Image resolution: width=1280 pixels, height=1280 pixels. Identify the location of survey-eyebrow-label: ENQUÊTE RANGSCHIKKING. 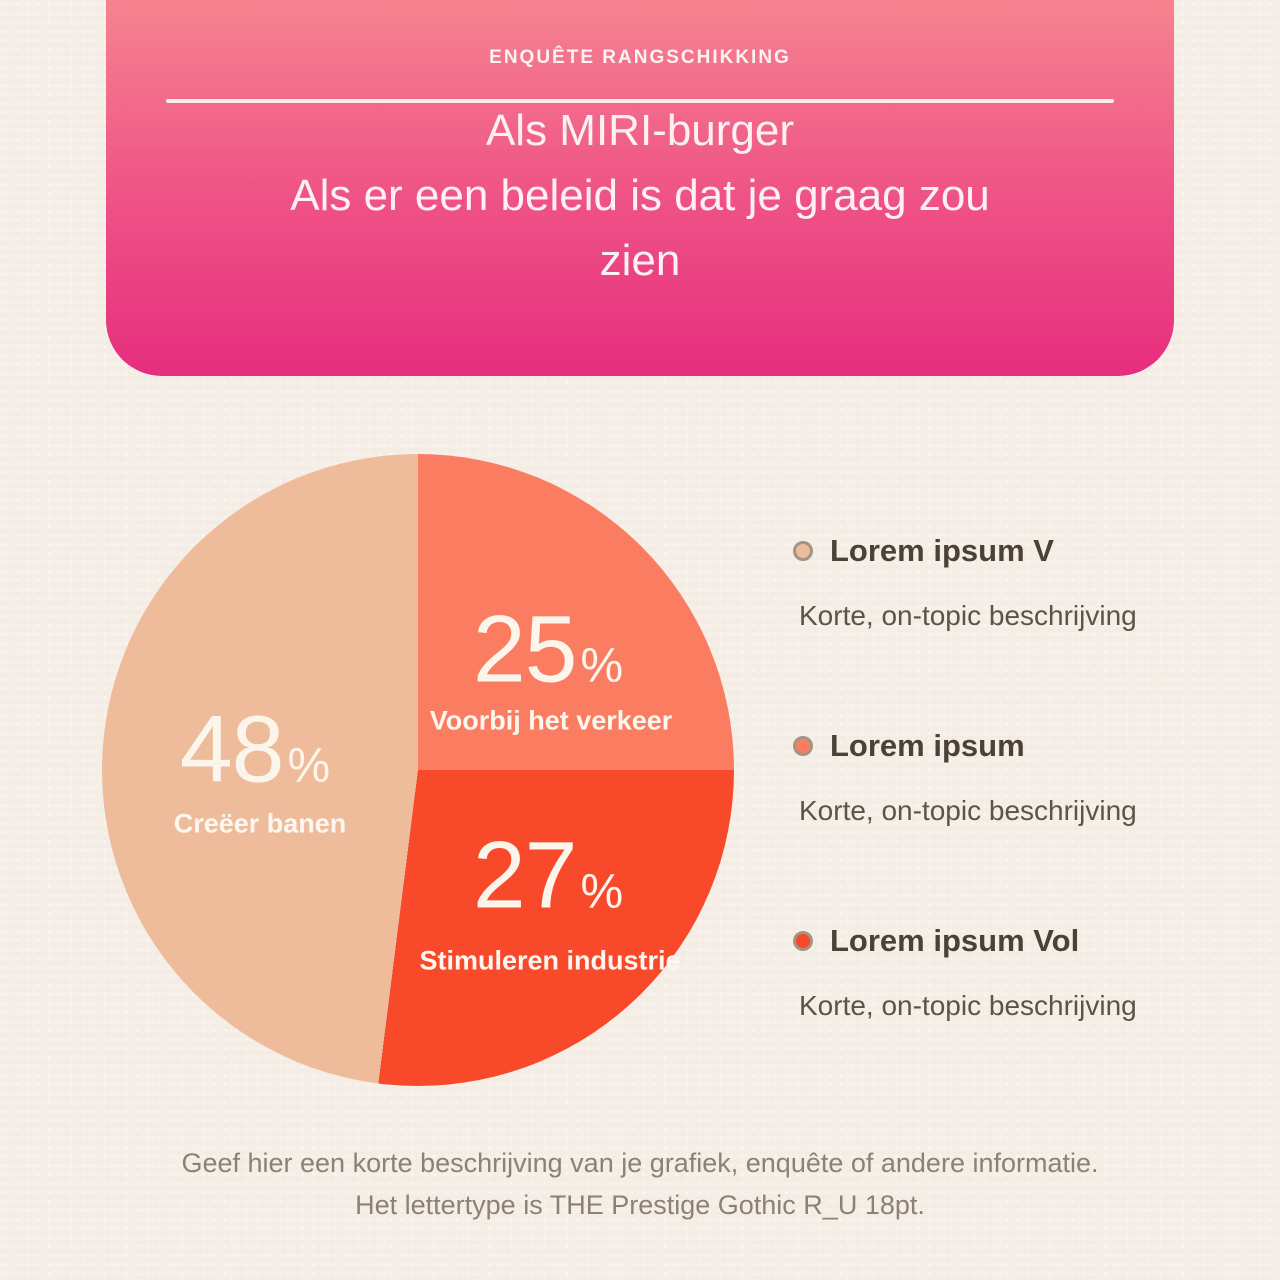
(640, 57).